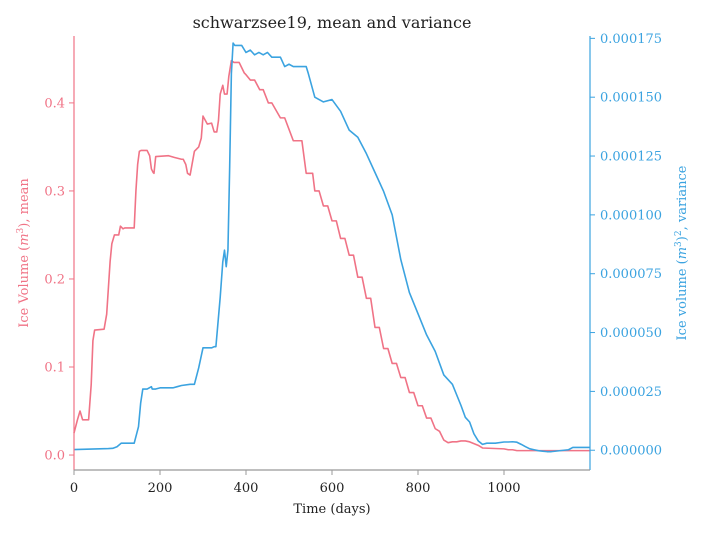 The height and width of the screenshot is (535, 708). I want to click on y-right-tick-label: 0.000025, so click(631, 392).